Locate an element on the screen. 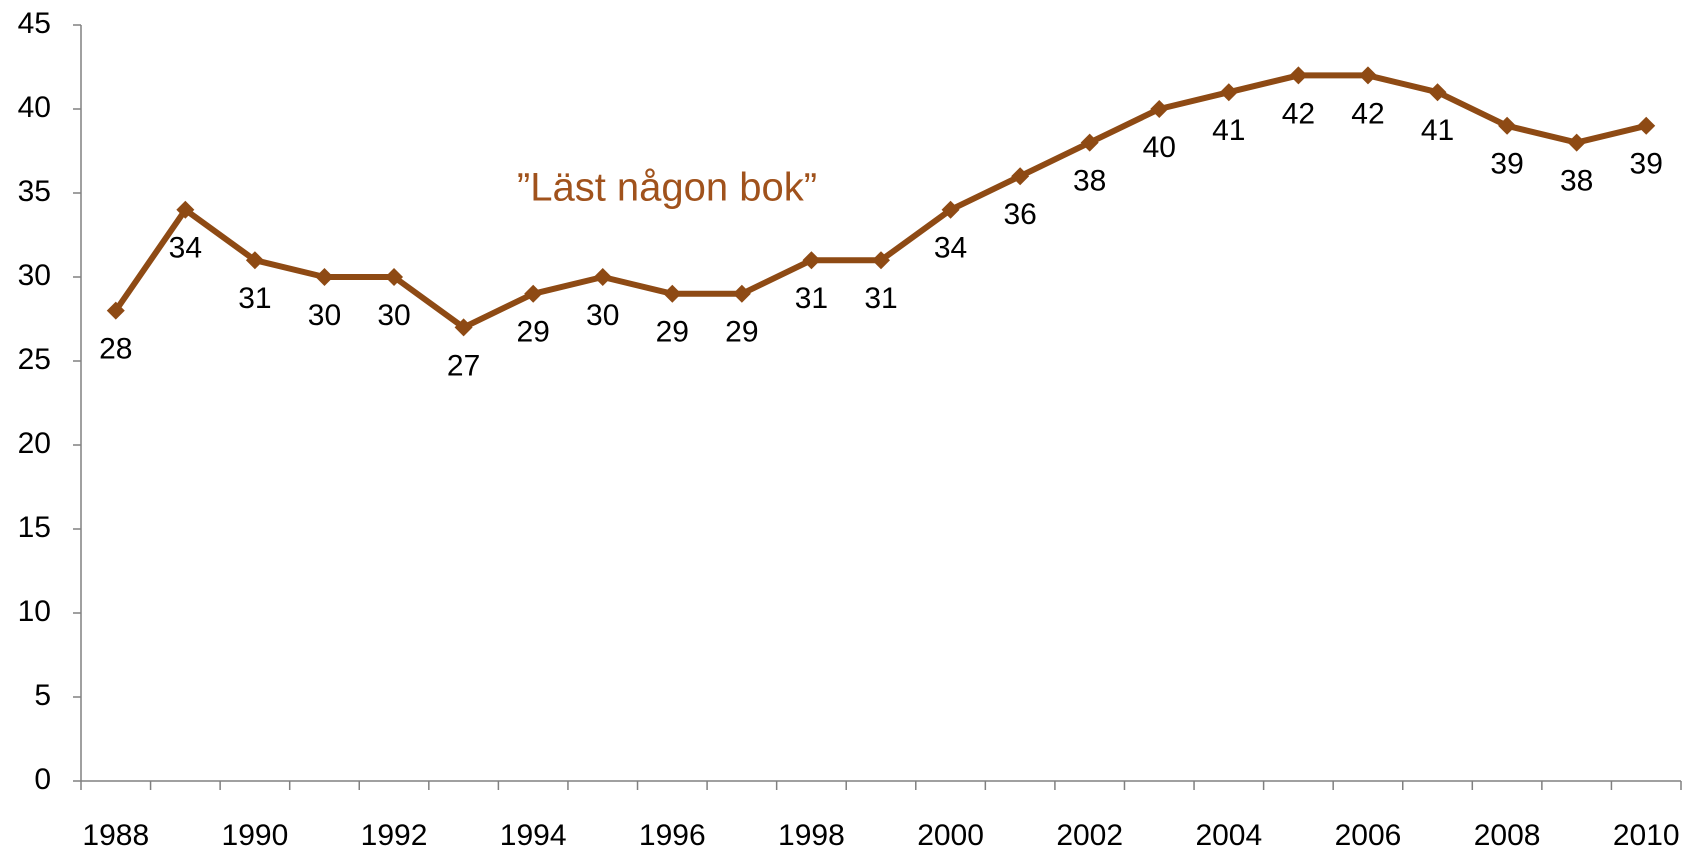 This screenshot has height=854, width=1695. x-tick-label: 2010 is located at coordinates (1646, 835).